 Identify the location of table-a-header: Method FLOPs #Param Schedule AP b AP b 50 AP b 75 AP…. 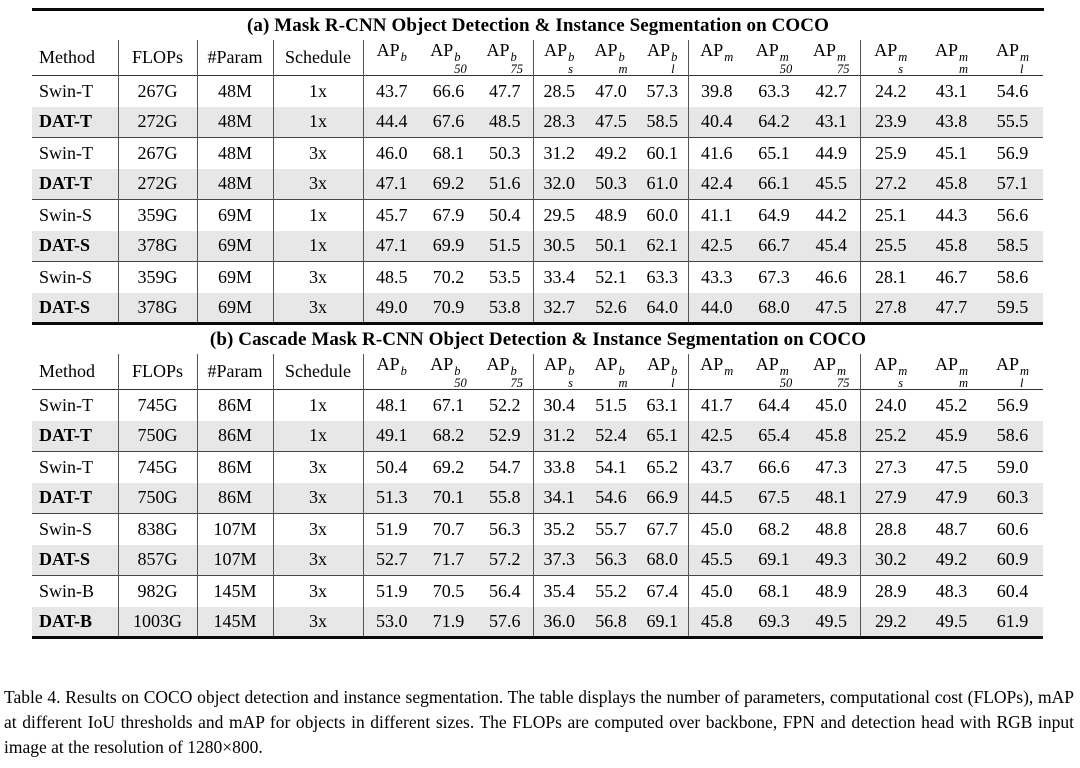
(537, 58).